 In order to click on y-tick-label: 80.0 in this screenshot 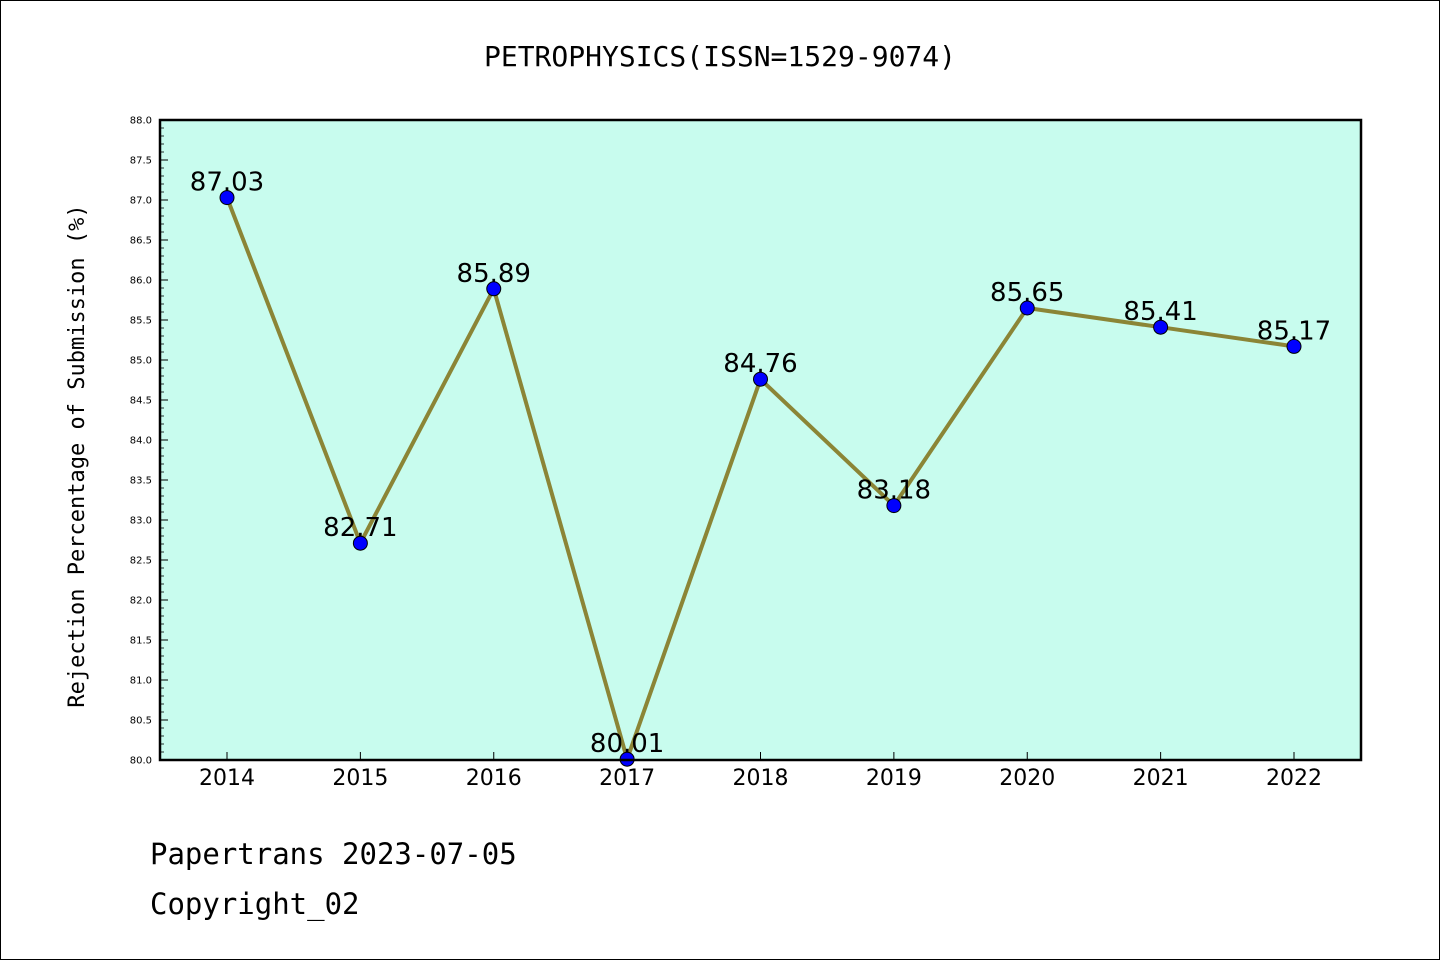, I will do `click(141, 761)`.